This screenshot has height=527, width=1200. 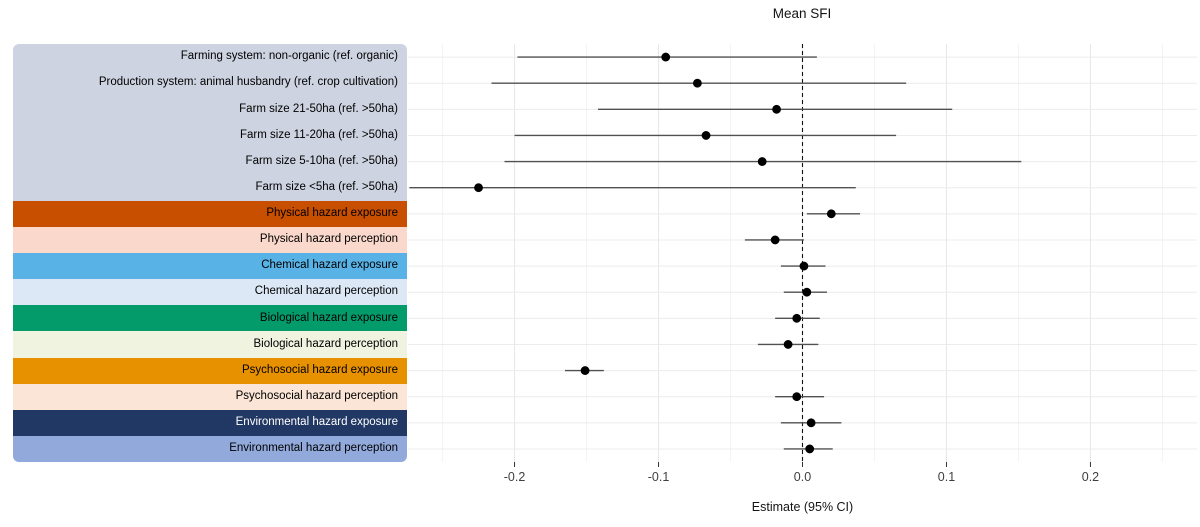 I want to click on row-label-band: Environmental hazard exposure, so click(x=210, y=422).